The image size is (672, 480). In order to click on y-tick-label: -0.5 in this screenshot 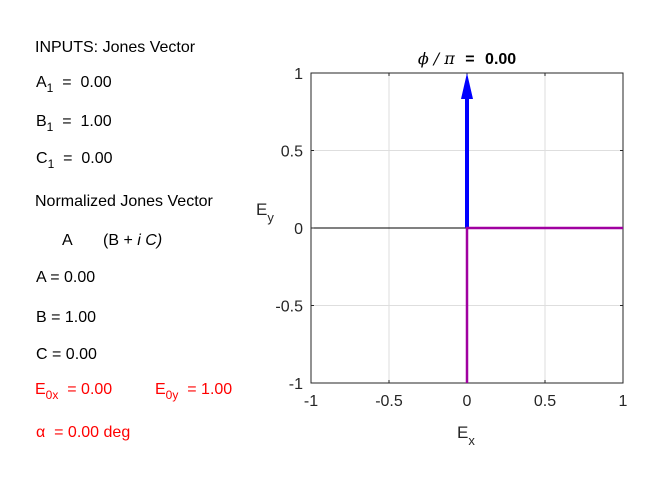, I will do `click(289, 307)`.